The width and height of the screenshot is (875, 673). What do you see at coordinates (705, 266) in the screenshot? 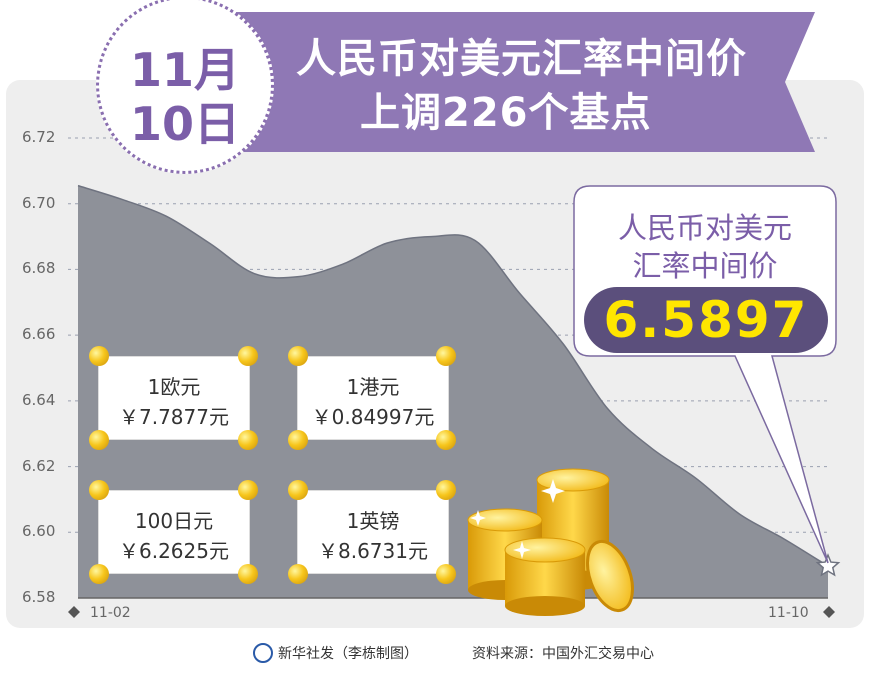
I see `callout-label-line-2: 汇率中间价` at bounding box center [705, 266].